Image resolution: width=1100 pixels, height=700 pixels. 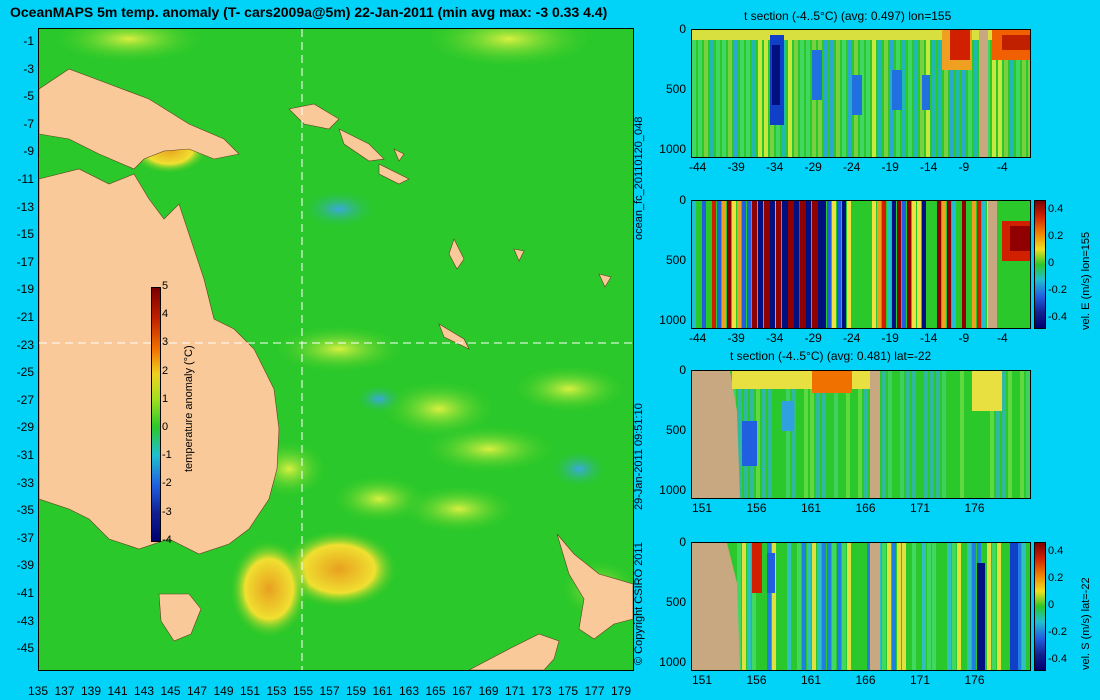 What do you see at coordinates (197, 691) in the screenshot?
I see `lon-tick-label: 147` at bounding box center [197, 691].